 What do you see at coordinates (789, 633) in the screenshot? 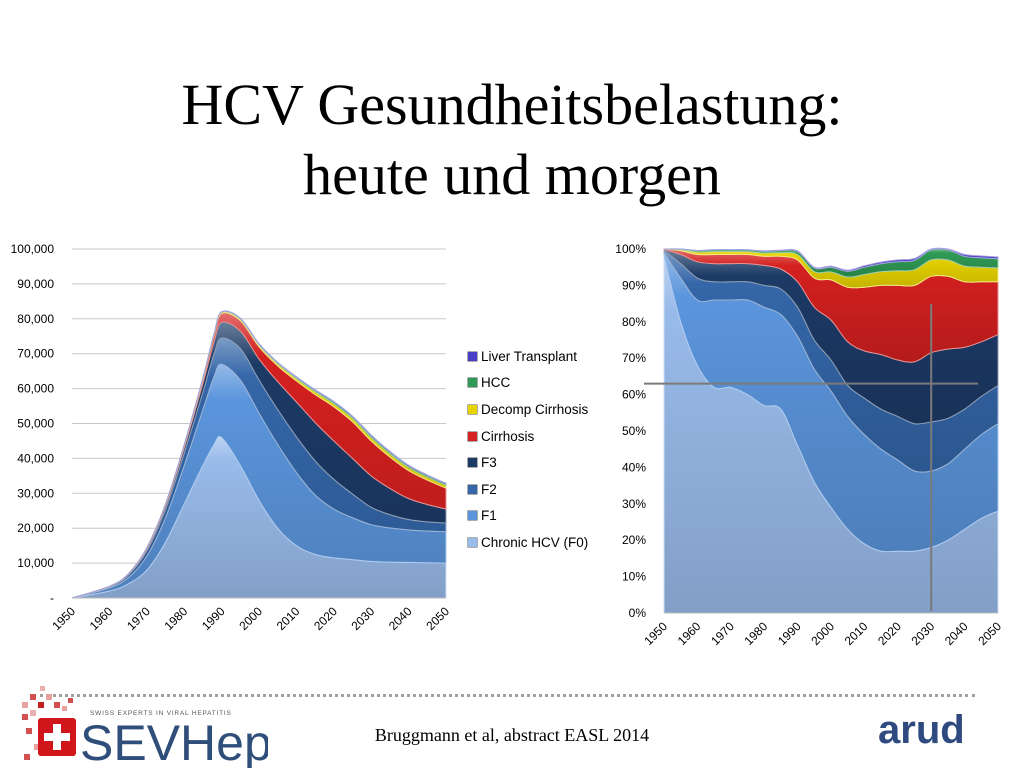
I see `right-x-tick-label: 1990` at bounding box center [789, 633].